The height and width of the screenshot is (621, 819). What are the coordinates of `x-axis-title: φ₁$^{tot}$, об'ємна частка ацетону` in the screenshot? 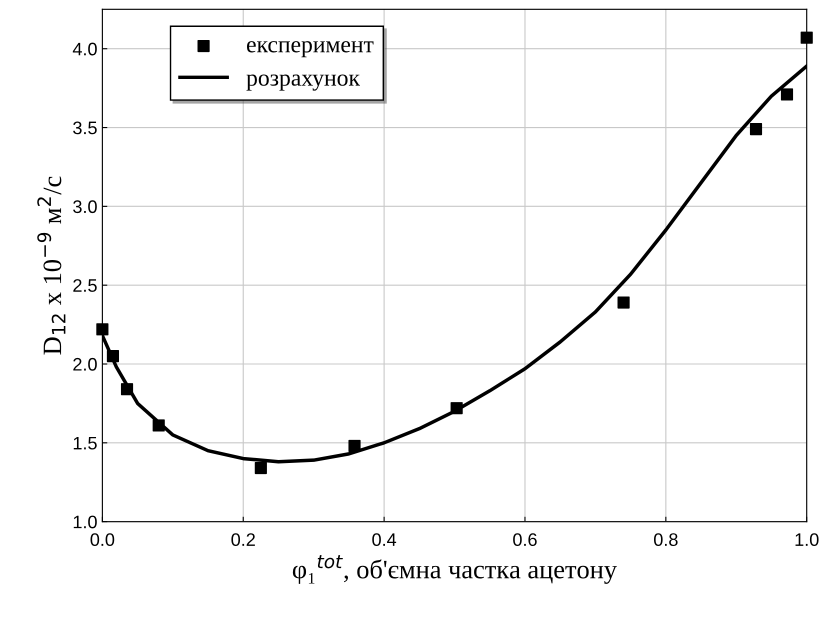 It's located at (454, 569).